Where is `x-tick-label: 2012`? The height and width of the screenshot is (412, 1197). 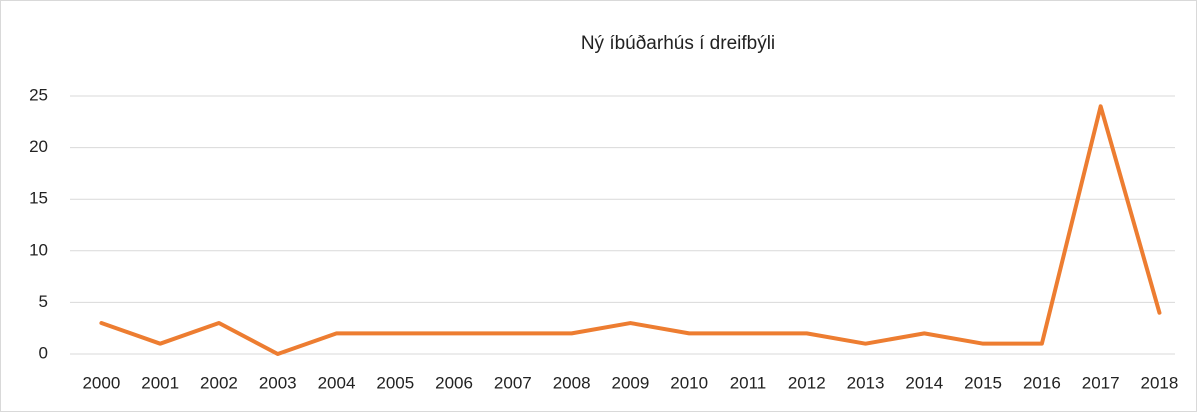
x-tick-label: 2012 is located at coordinates (807, 382).